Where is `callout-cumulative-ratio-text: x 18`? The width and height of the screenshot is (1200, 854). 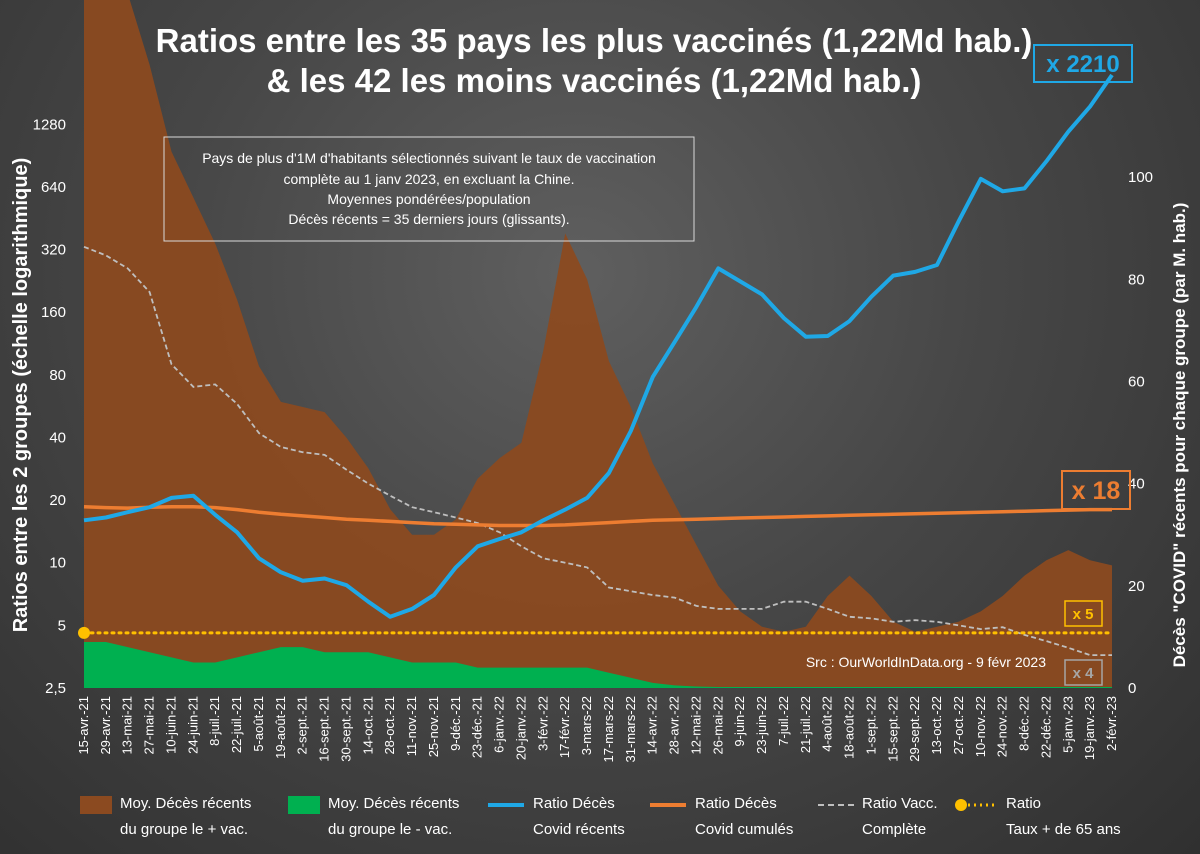
callout-cumulative-ratio-text: x 18 is located at coordinates (1096, 491).